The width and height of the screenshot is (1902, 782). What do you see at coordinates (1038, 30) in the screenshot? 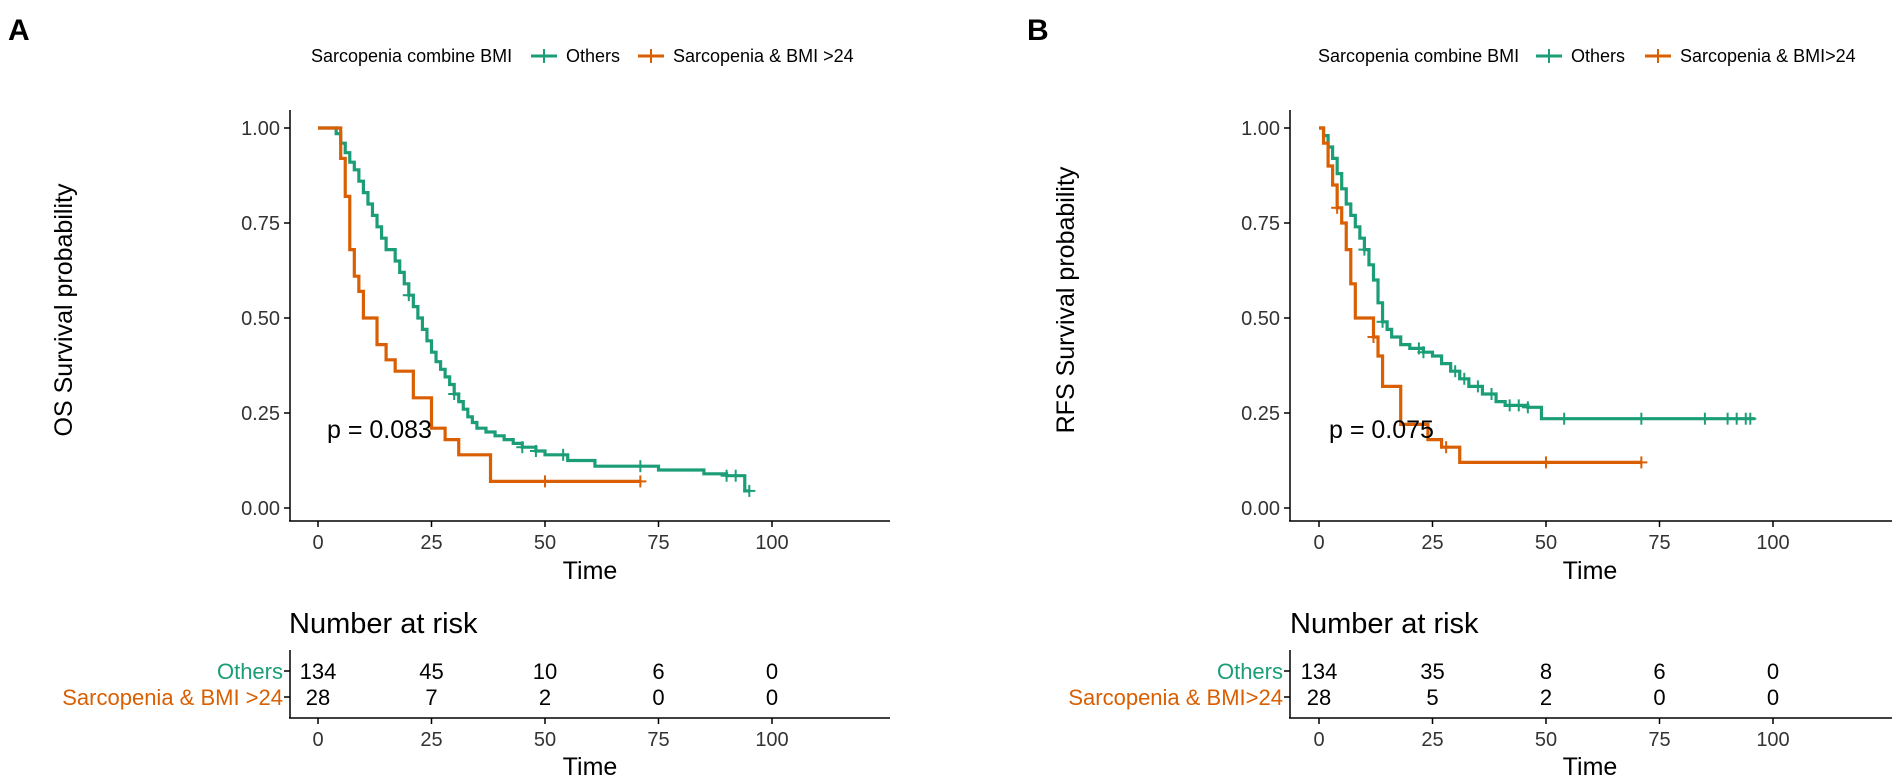
I see `panel-b-label: B` at bounding box center [1038, 30].